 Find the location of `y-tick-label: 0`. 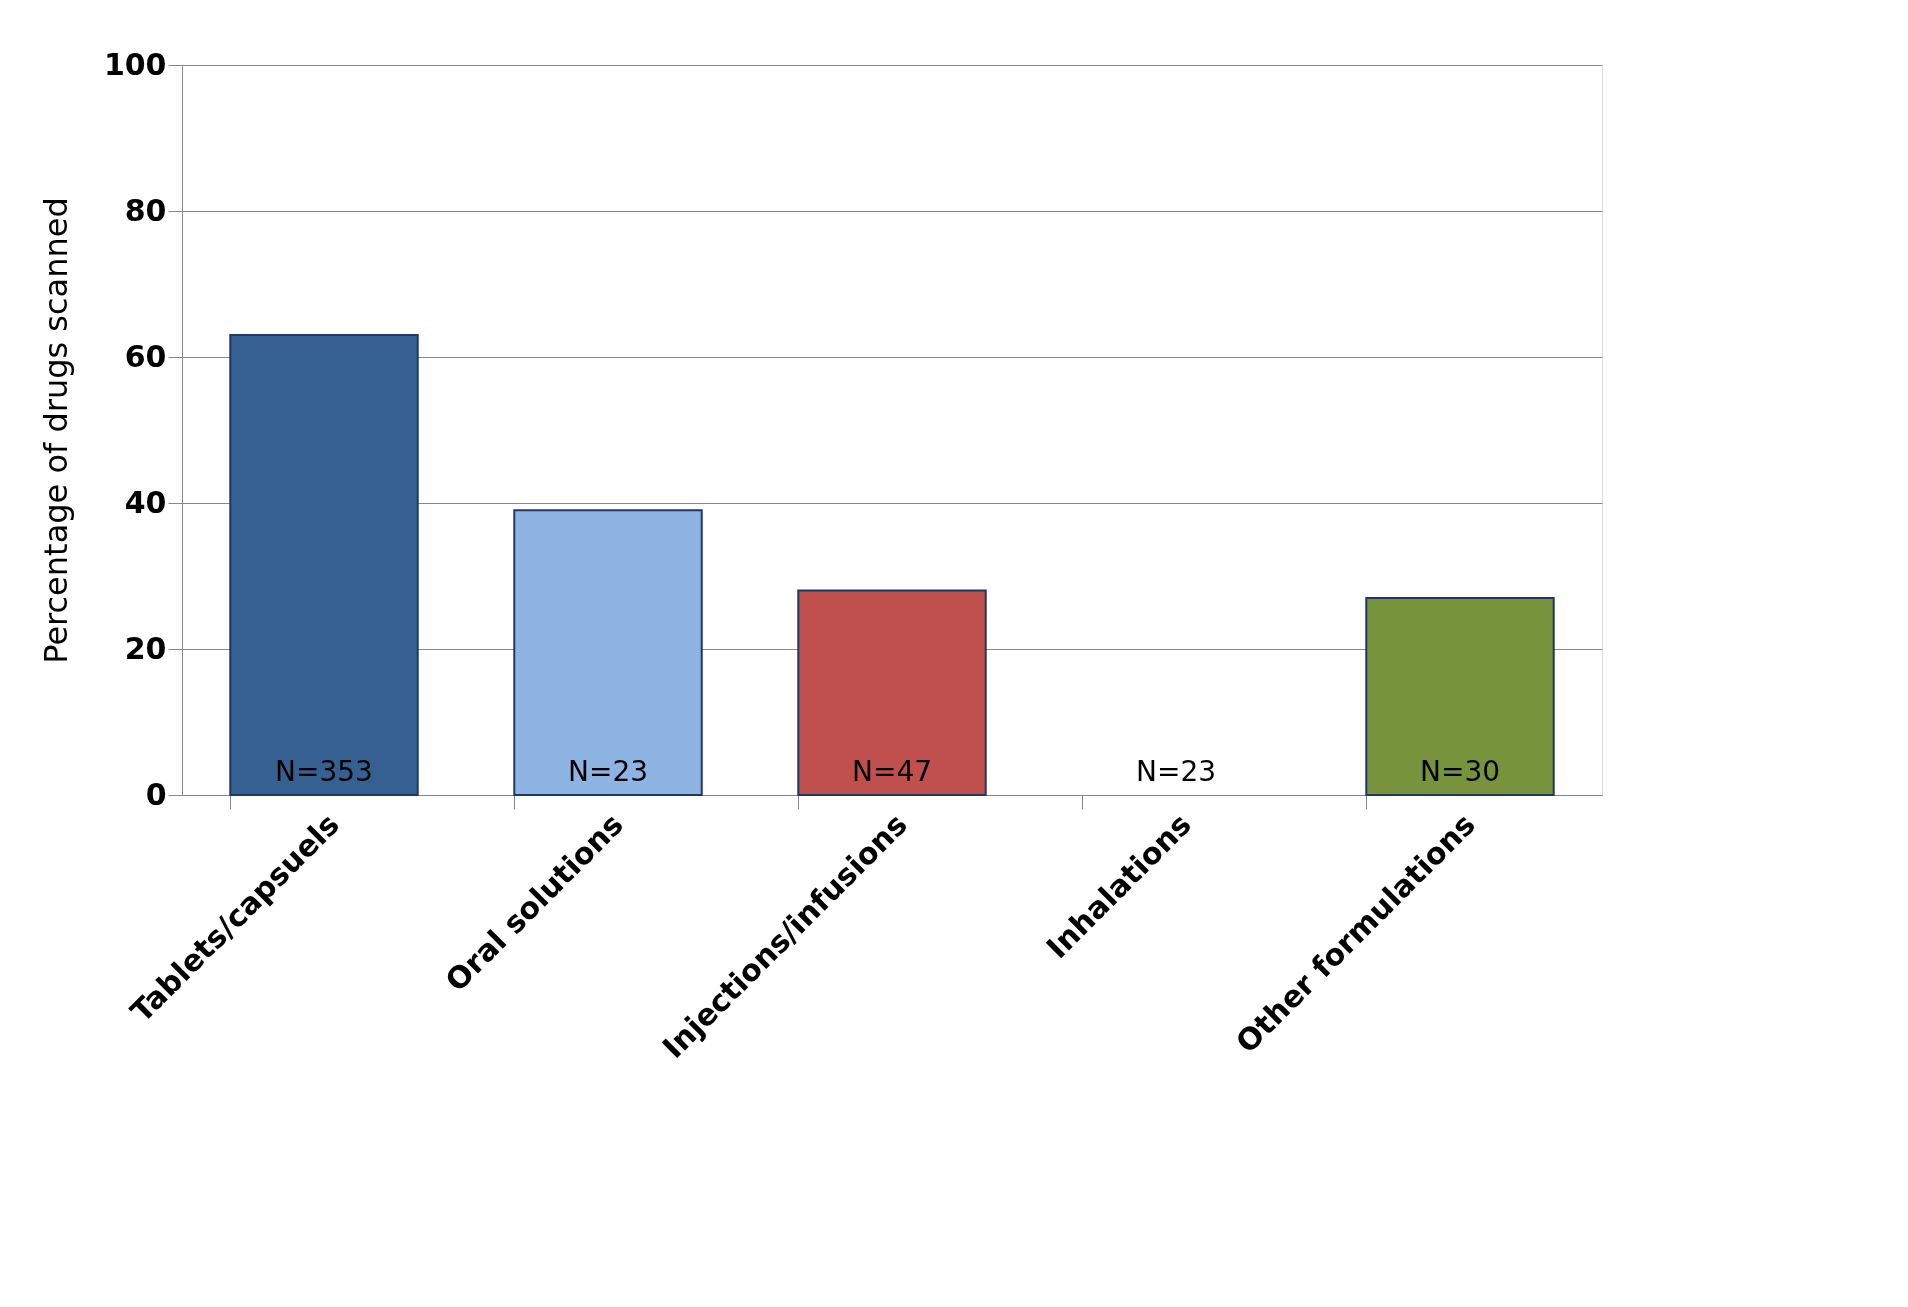

y-tick-label: 0 is located at coordinates (156, 794).